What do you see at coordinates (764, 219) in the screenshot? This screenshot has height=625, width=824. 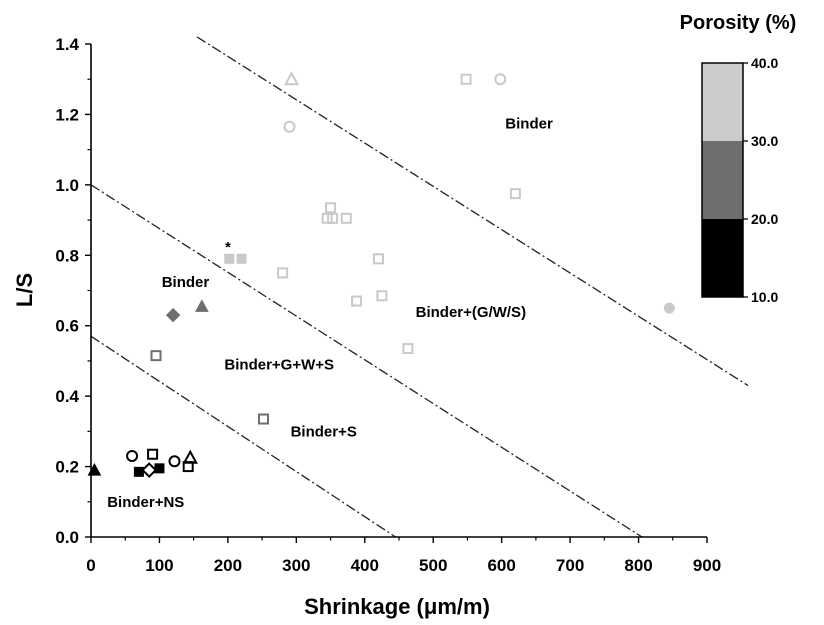 I see `colorbar-tick-label: 20.0` at bounding box center [764, 219].